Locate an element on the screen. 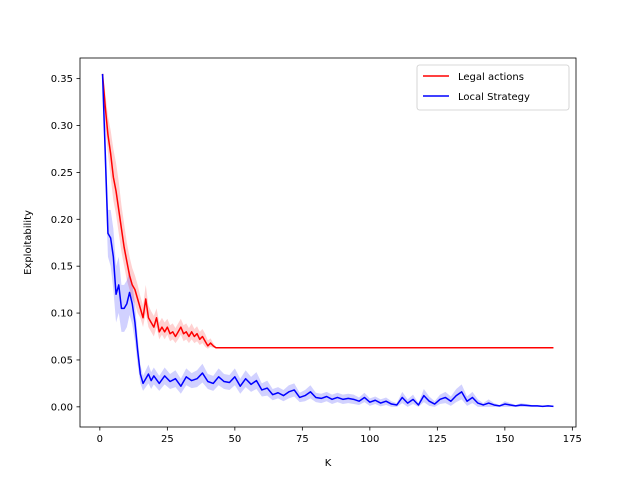  y-tick-label: 0.10 is located at coordinates (62, 314).